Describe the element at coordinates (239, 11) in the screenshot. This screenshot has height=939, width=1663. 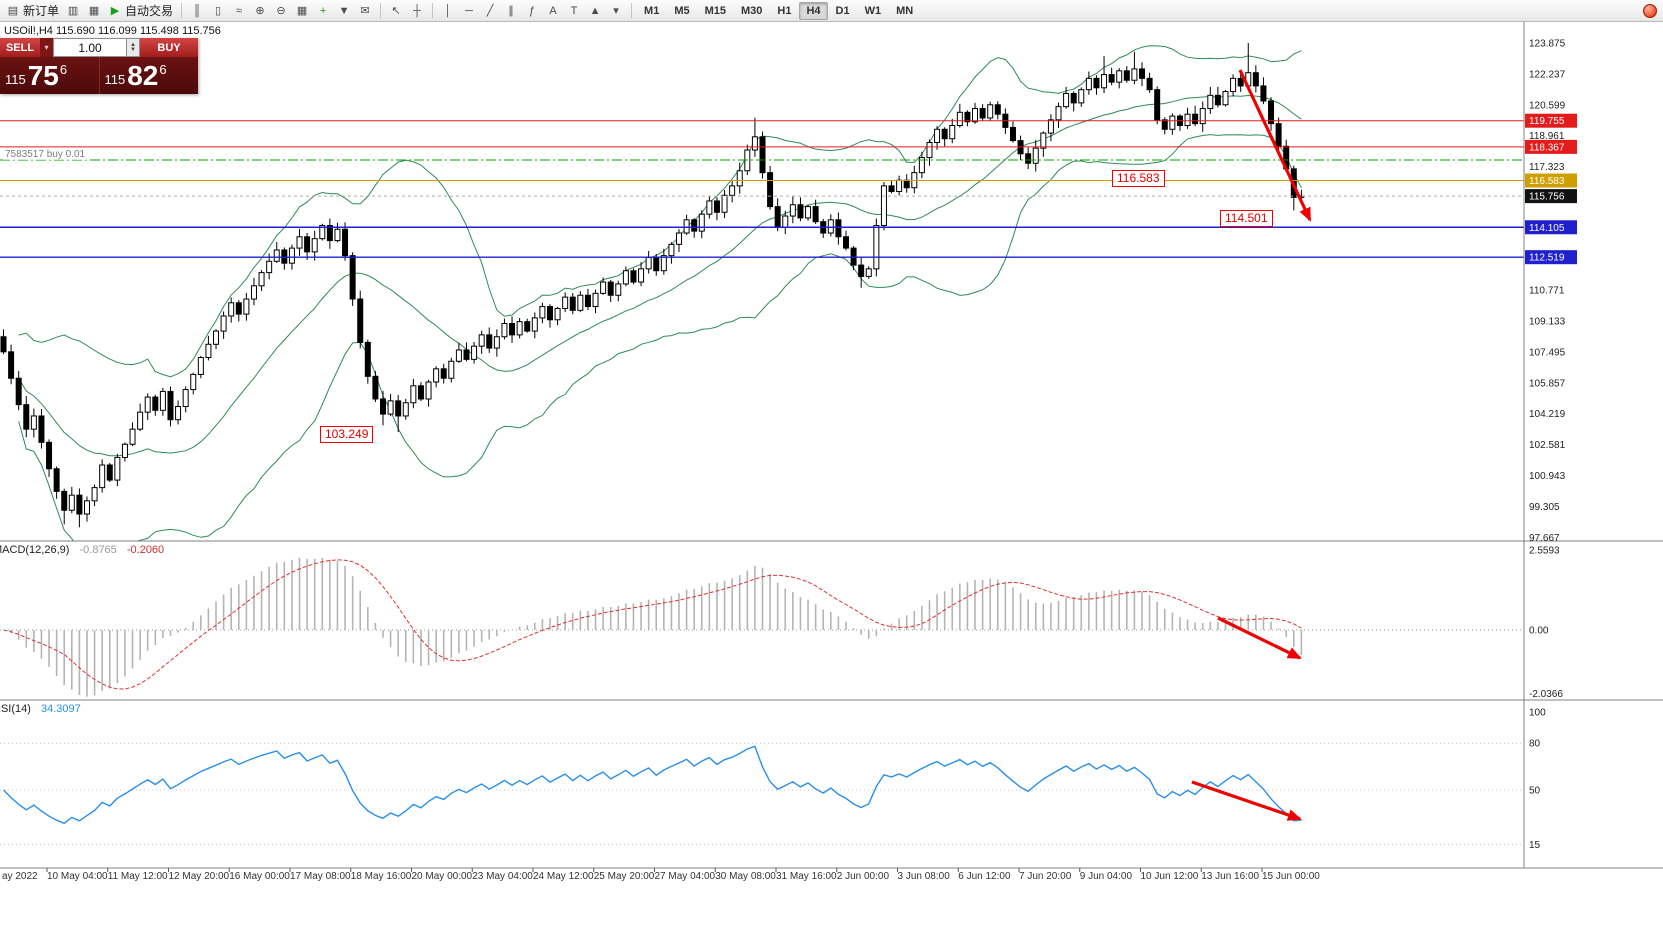
I see `chart-line-icon: ≈` at that location.